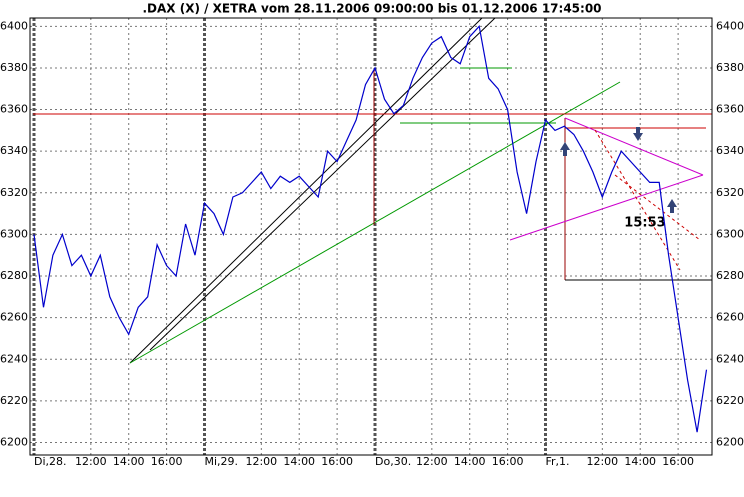 The height and width of the screenshot is (497, 744). What do you see at coordinates (730, 192) in the screenshot?
I see `y-tick-label-right: 6320` at bounding box center [730, 192].